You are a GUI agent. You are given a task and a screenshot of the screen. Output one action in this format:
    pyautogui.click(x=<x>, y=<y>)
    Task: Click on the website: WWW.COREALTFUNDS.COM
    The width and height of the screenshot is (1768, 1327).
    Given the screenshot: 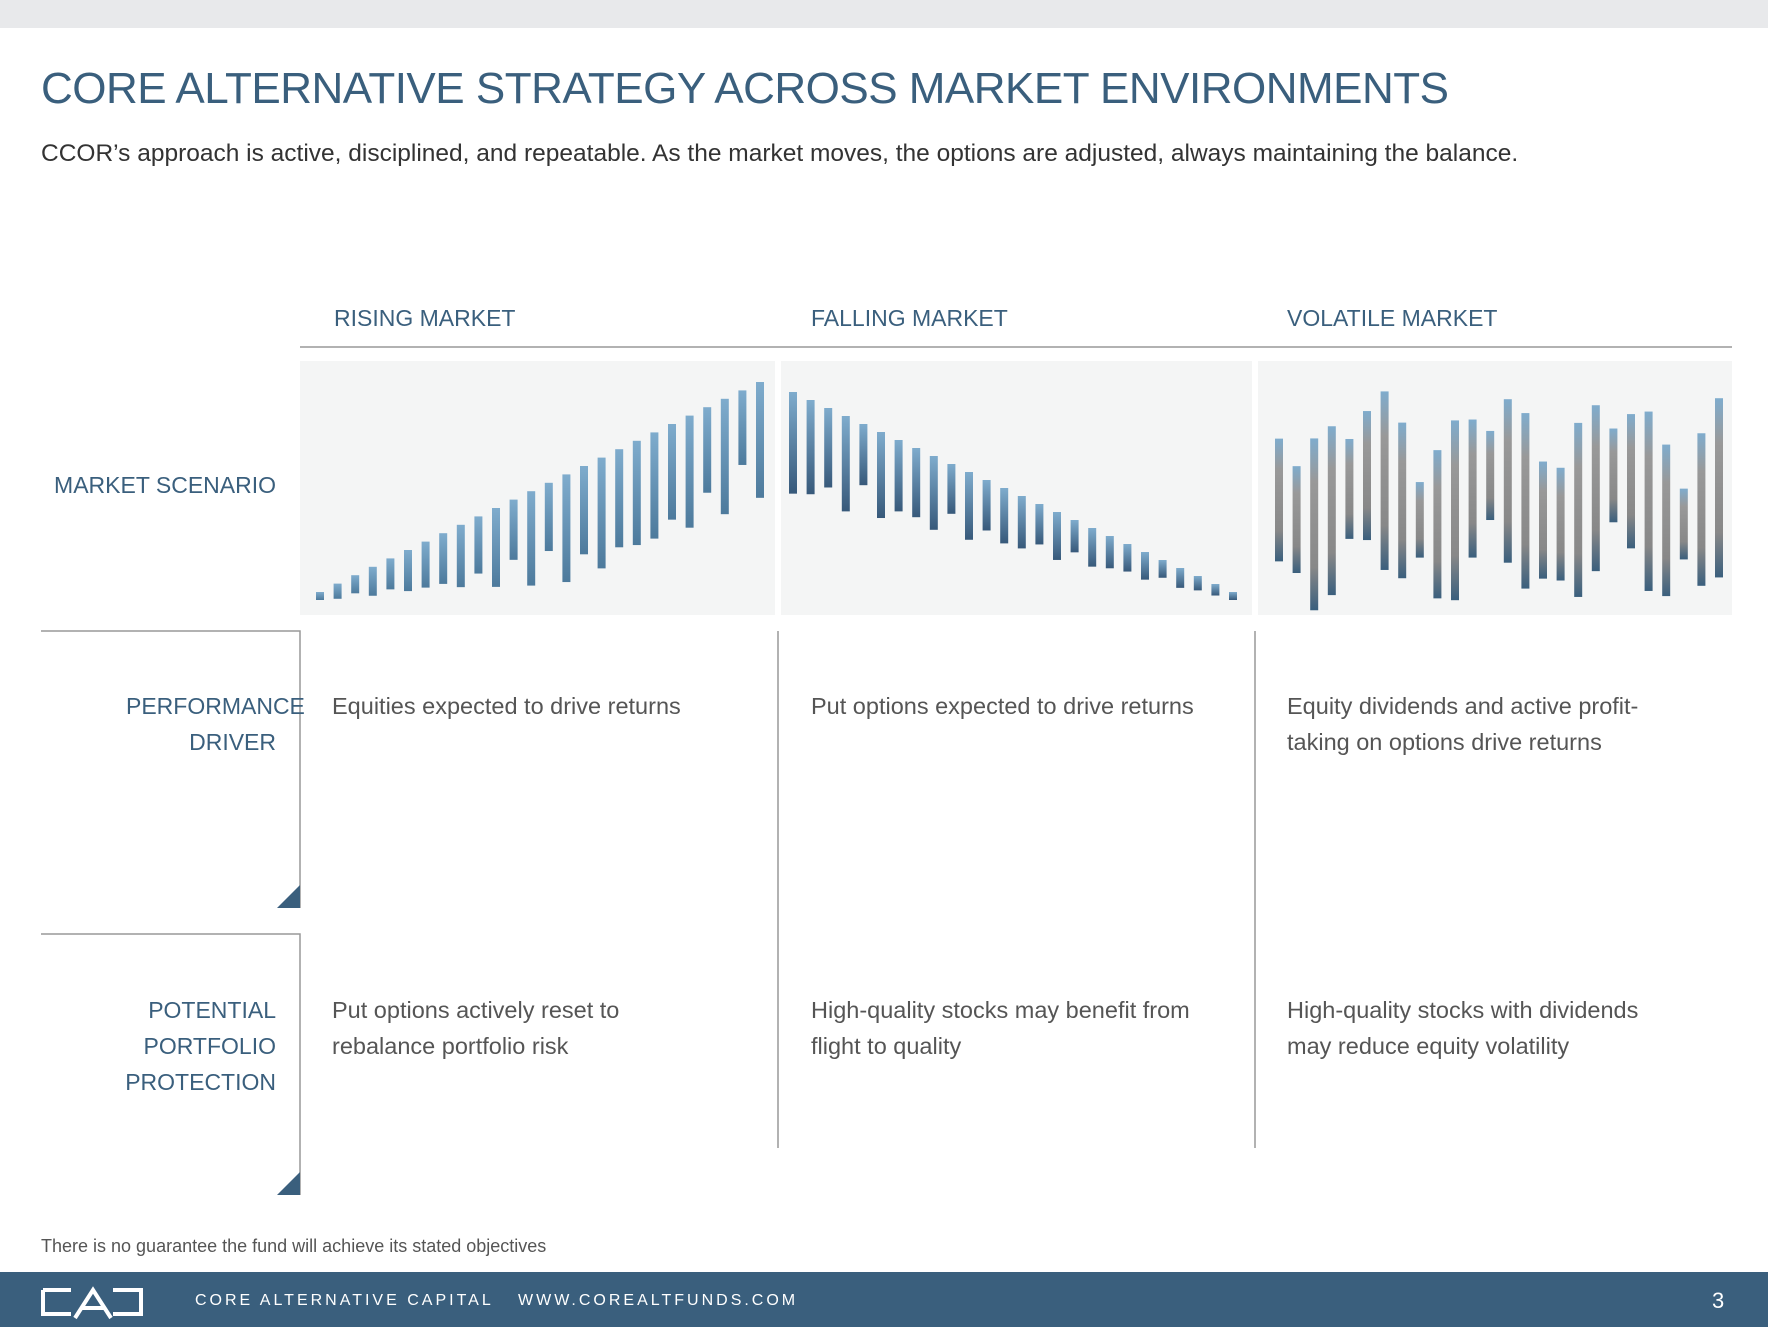 What is the action you would take?
    pyautogui.click(x=658, y=1300)
    